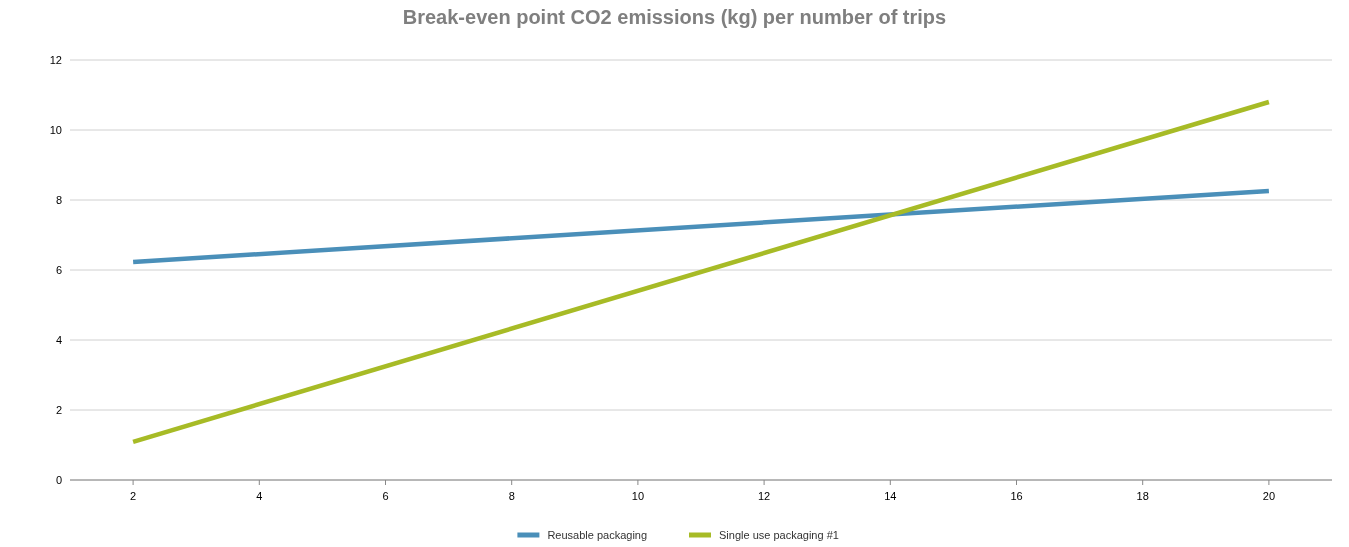  I want to click on x-tick-label: 8, so click(511, 496).